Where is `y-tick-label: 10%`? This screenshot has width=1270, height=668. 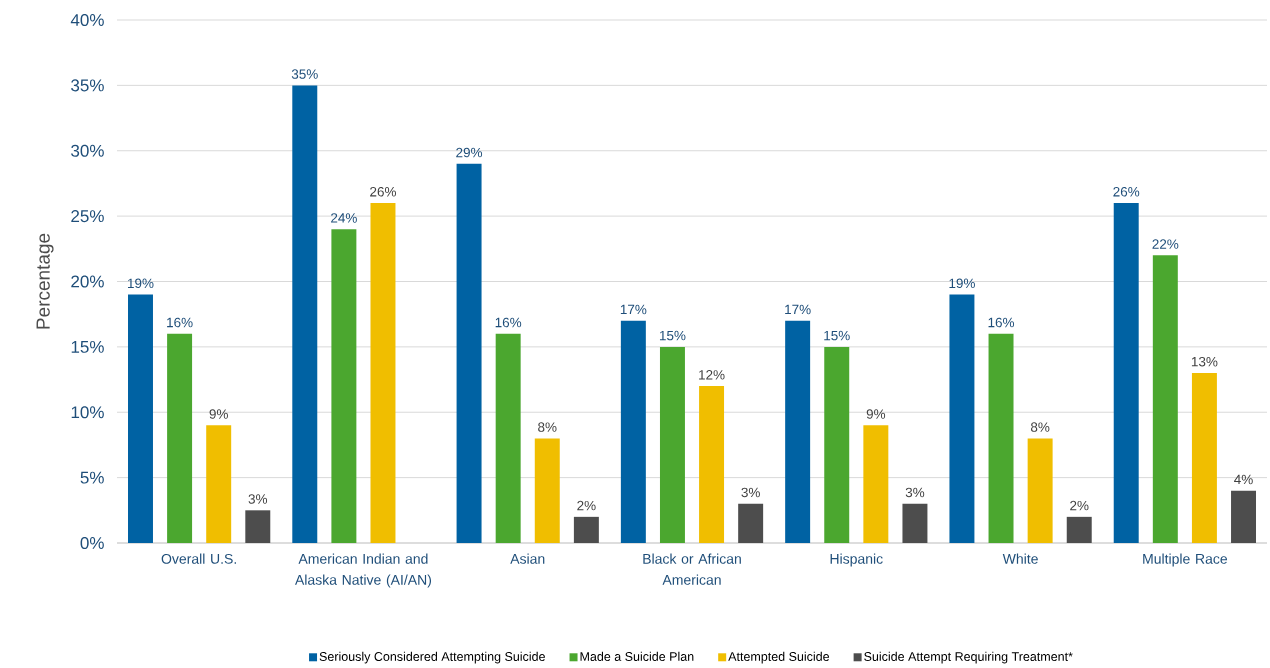 y-tick-label: 10% is located at coordinates (87, 412).